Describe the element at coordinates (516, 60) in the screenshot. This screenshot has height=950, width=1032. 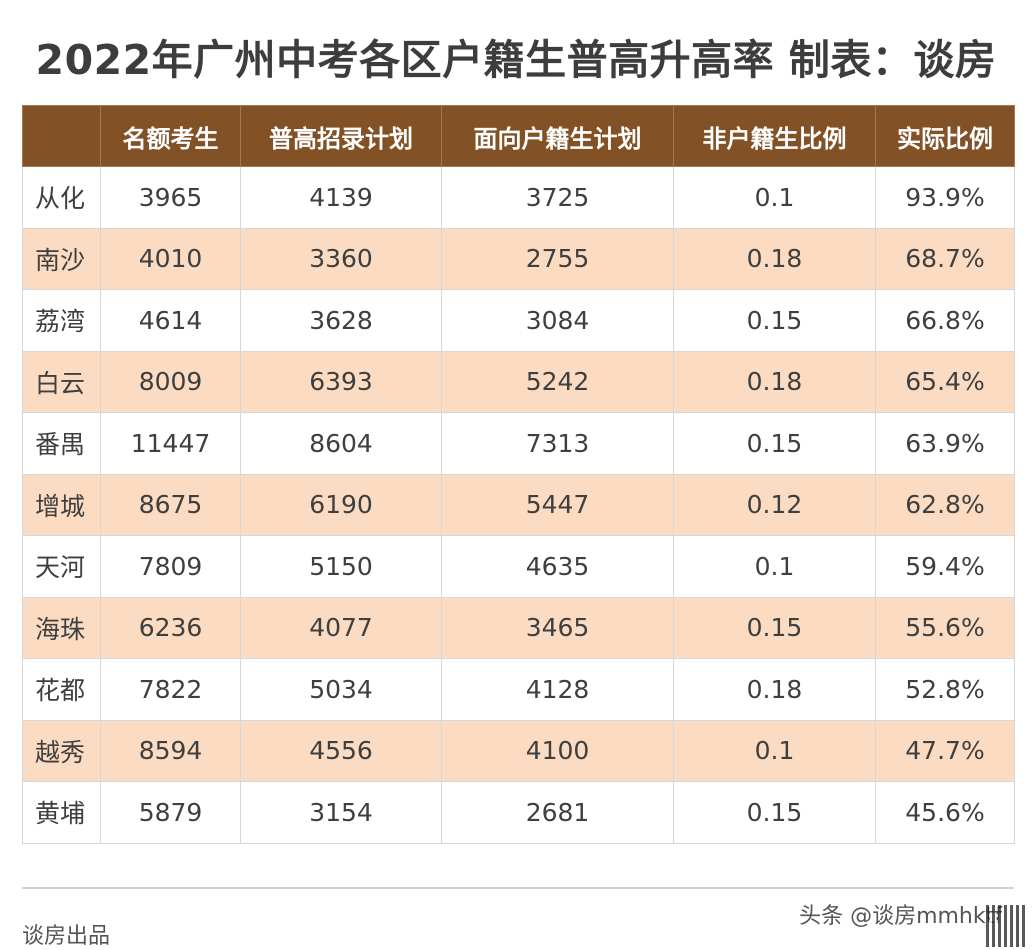
I see `page-title: 2022年广州中考各区户籍生普高升高率 制表：谈房` at that location.